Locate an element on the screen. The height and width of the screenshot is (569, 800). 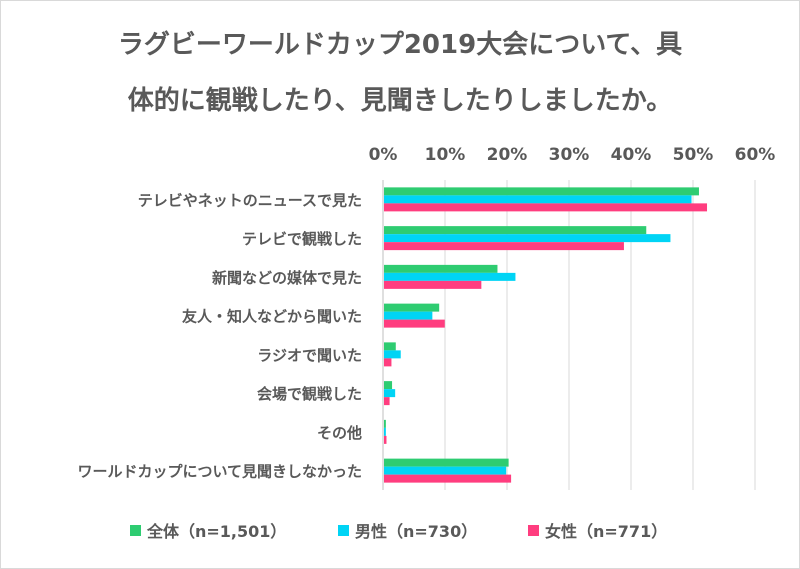
category-label: その他 is located at coordinates (339, 433).